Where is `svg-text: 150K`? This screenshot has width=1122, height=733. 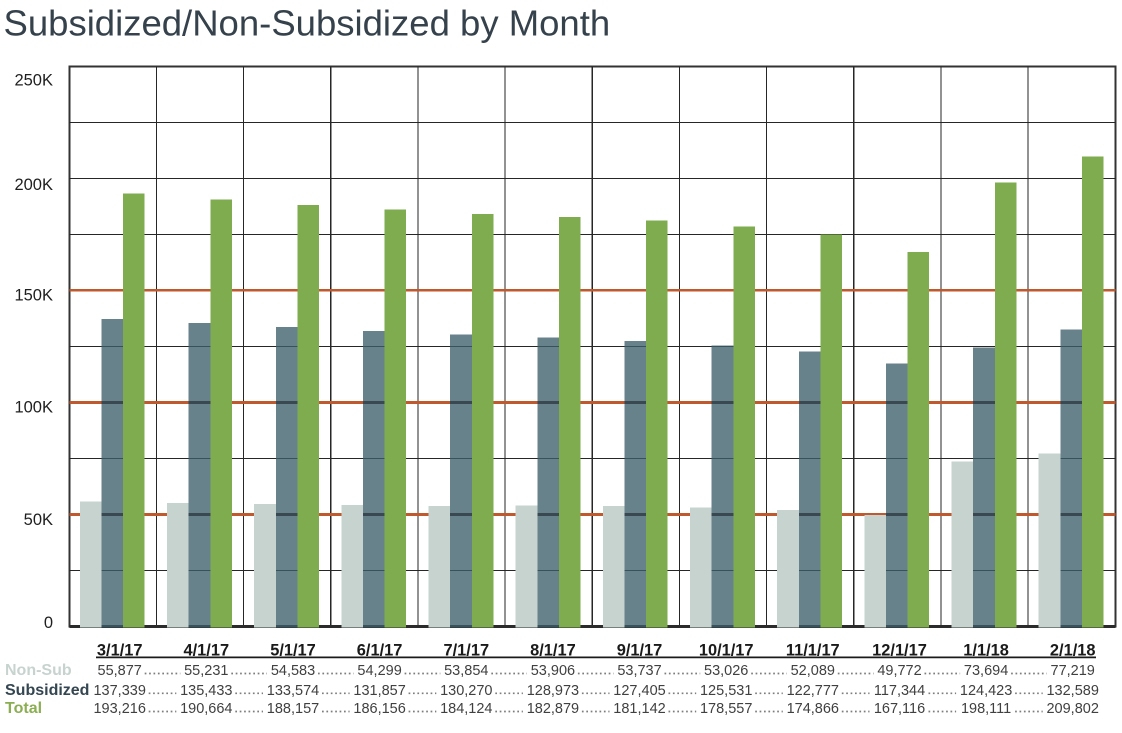 svg-text: 150K is located at coordinates (33, 296).